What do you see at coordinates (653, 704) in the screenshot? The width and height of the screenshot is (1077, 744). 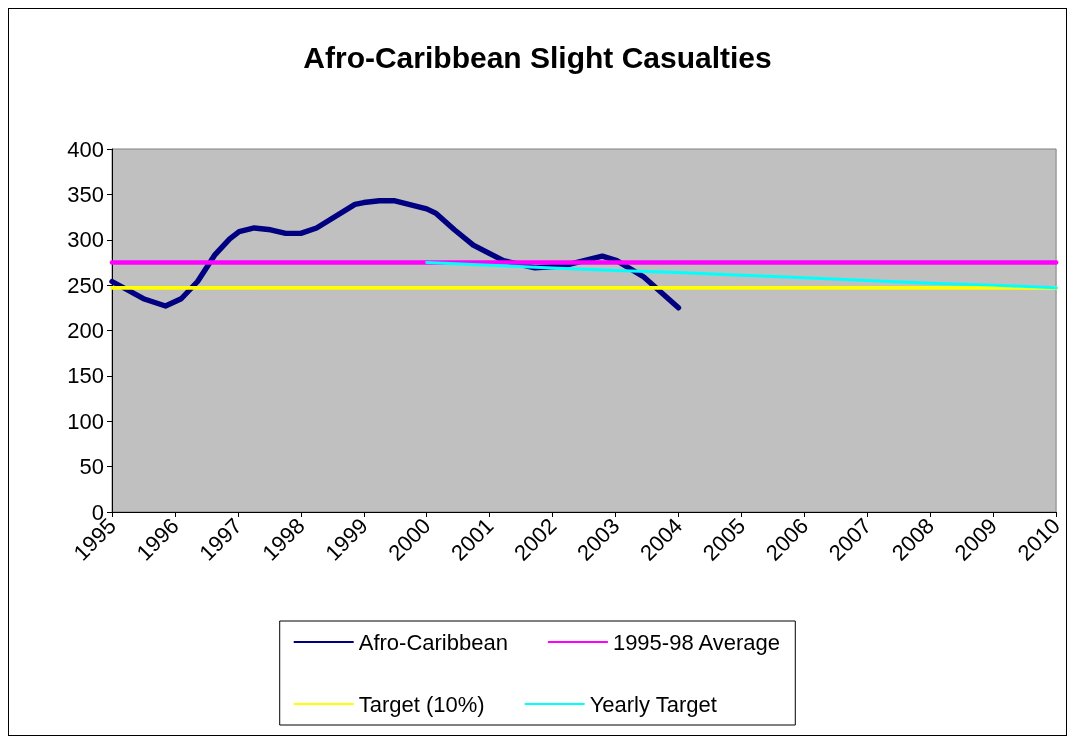 I see `legend-label: Yearly Target` at bounding box center [653, 704].